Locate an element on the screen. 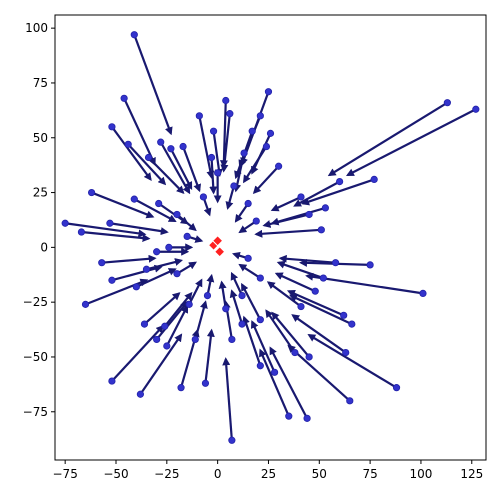 The image size is (500, 500). y-tick-label: 50 is located at coordinates (40, 138).